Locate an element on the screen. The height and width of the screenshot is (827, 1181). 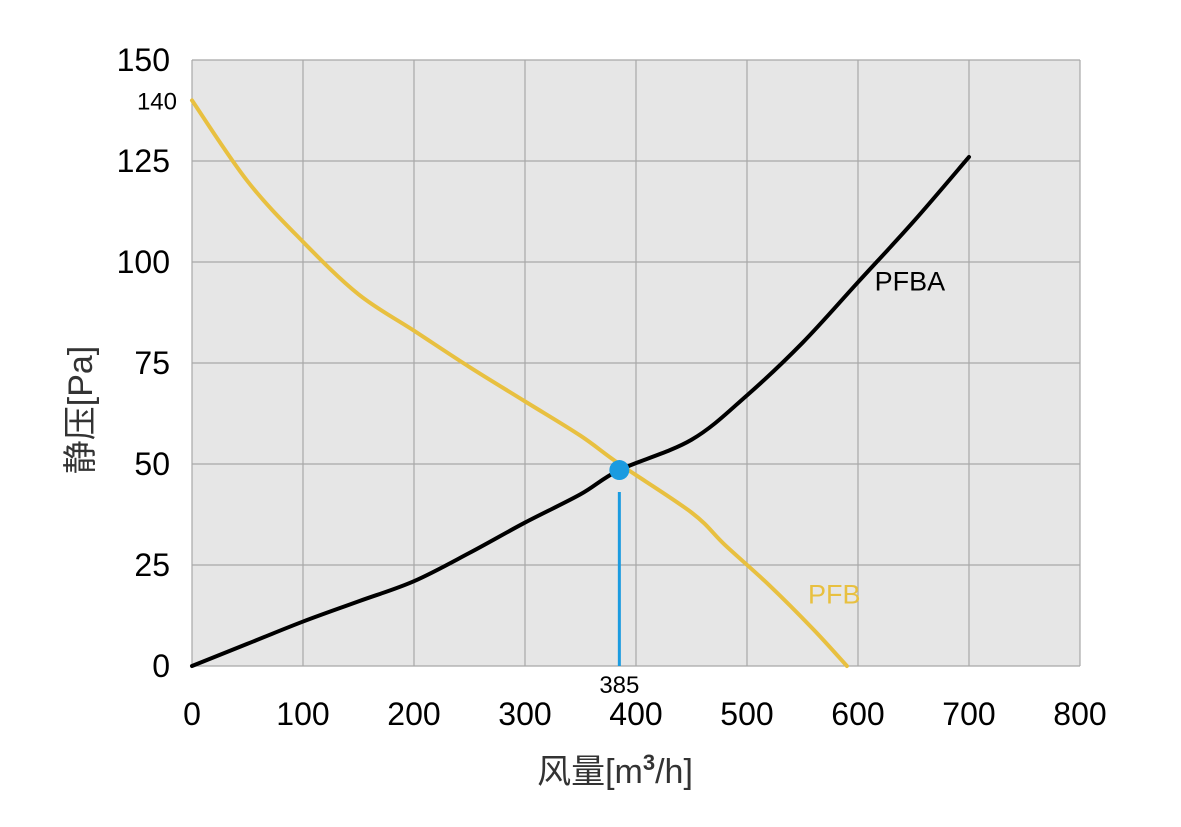
x-tick-label: 300 is located at coordinates (524, 714).